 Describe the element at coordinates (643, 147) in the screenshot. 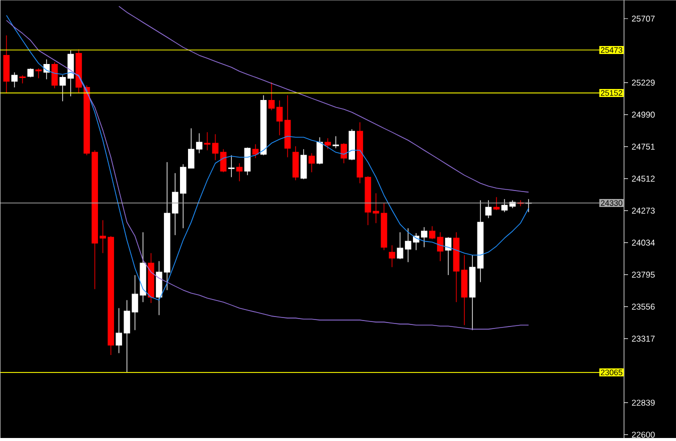

I see `y-tick-label: 24751` at that location.